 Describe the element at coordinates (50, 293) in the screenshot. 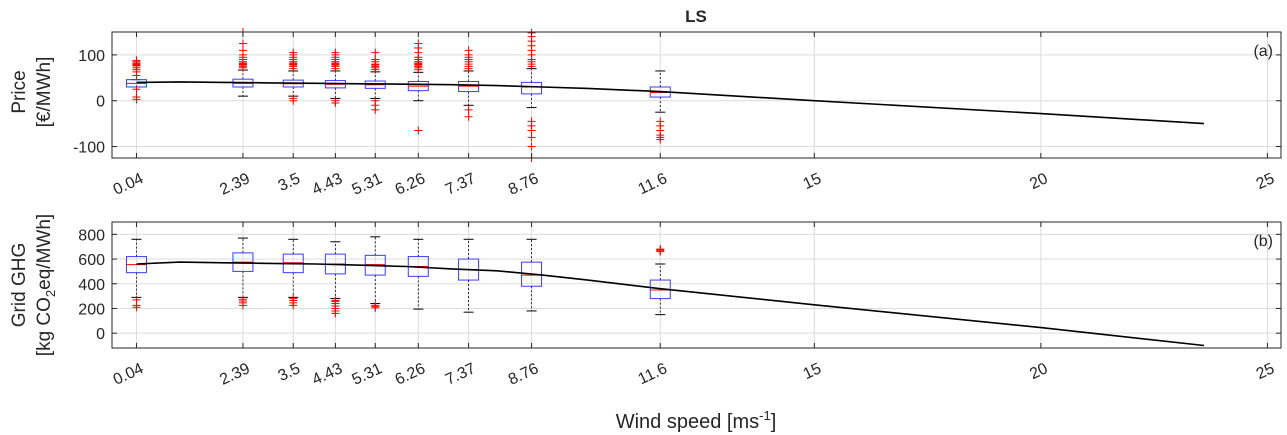

I see `panel-b-ylabel-sub: 2` at that location.